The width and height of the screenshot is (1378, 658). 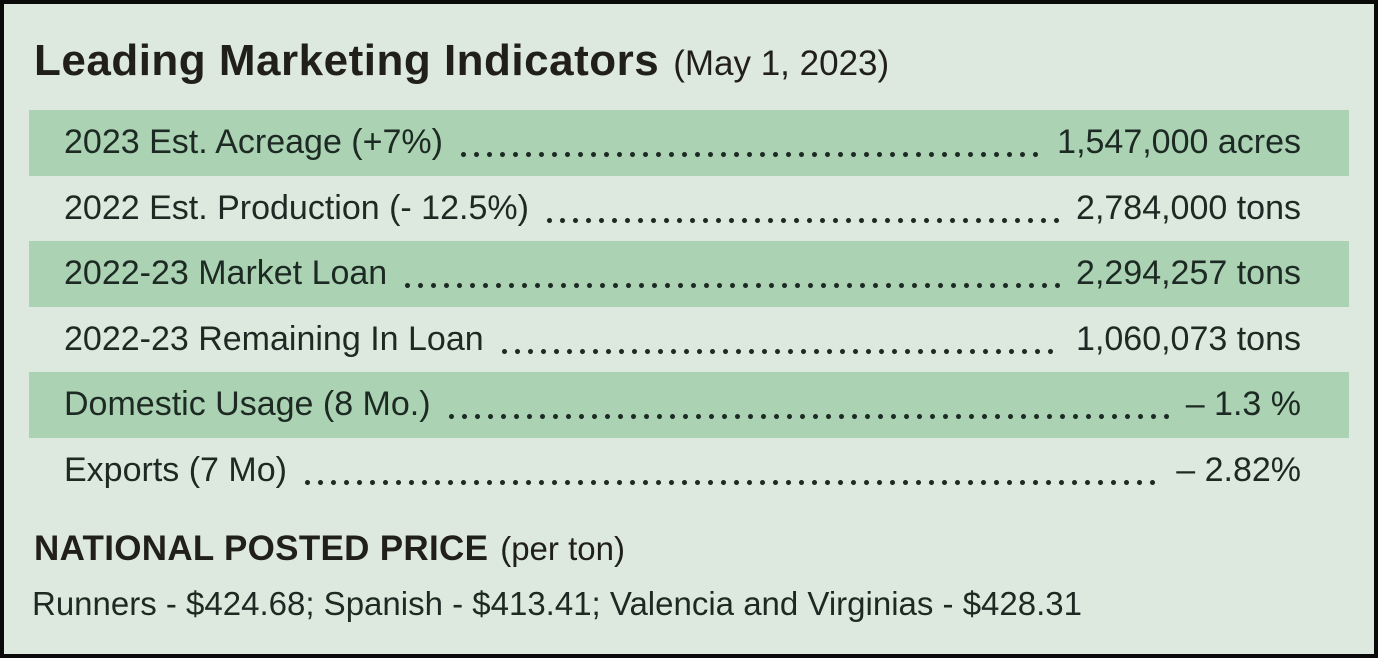 I want to click on indicator-row: Domestic Usage (8 Mo.) – 1.3 %, so click(x=689, y=405).